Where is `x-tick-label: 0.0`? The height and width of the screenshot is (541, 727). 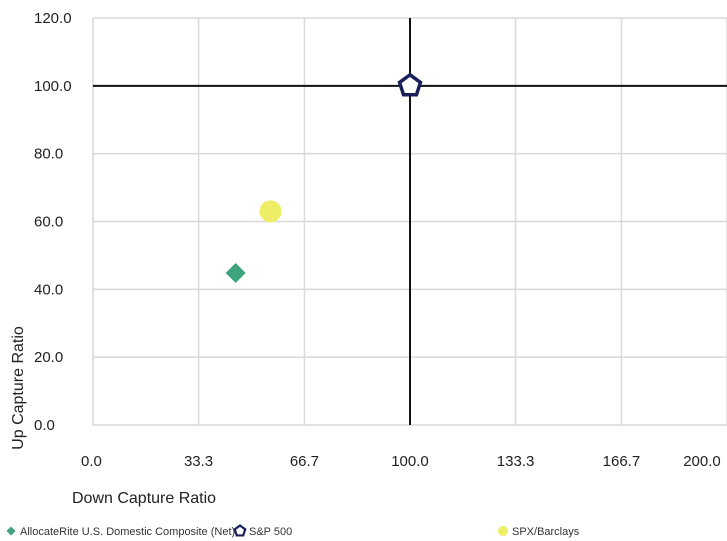 x-tick-label: 0.0 is located at coordinates (91, 461).